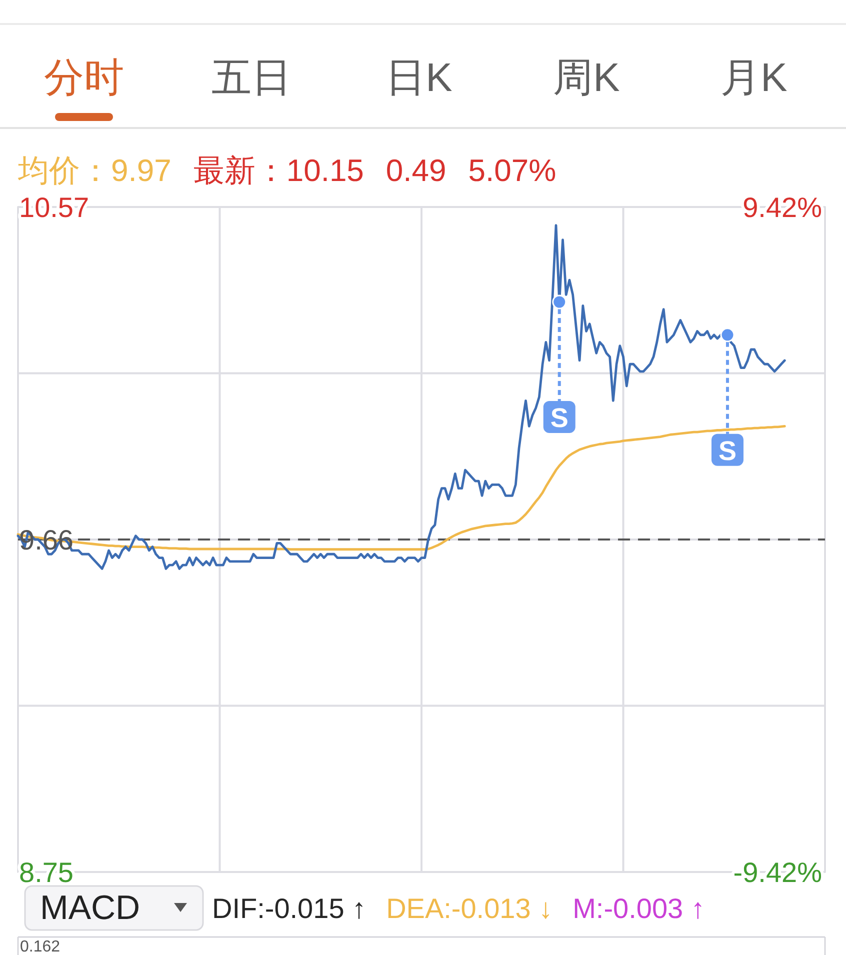 Image resolution: width=846 pixels, height=955 pixels. What do you see at coordinates (777, 872) in the screenshot?
I see `y2-tick-label: -9.42%` at bounding box center [777, 872].